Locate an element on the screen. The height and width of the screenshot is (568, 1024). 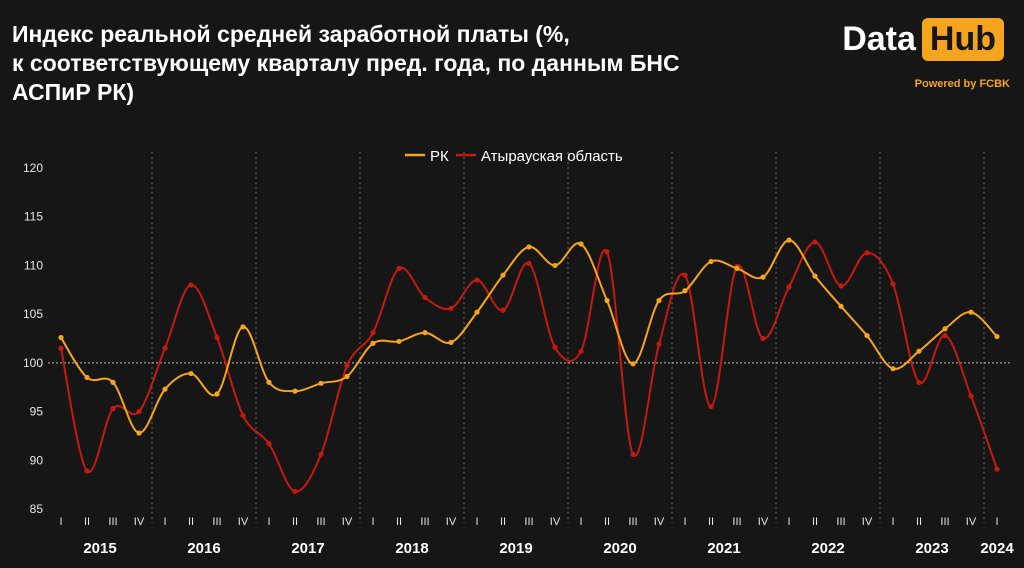
logo-data-text: Data is located at coordinates (879, 39).